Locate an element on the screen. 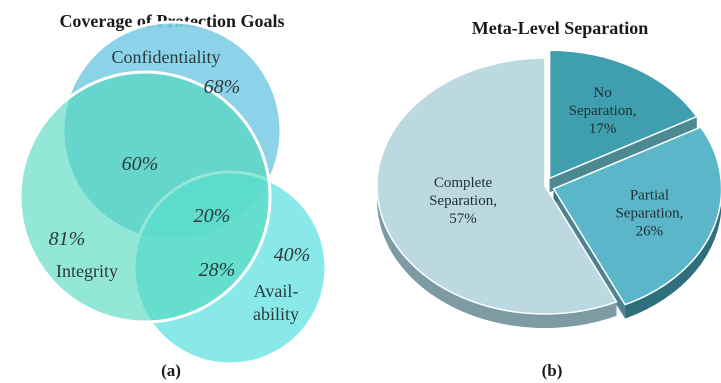  venn-value-availability: 40% is located at coordinates (292, 255).